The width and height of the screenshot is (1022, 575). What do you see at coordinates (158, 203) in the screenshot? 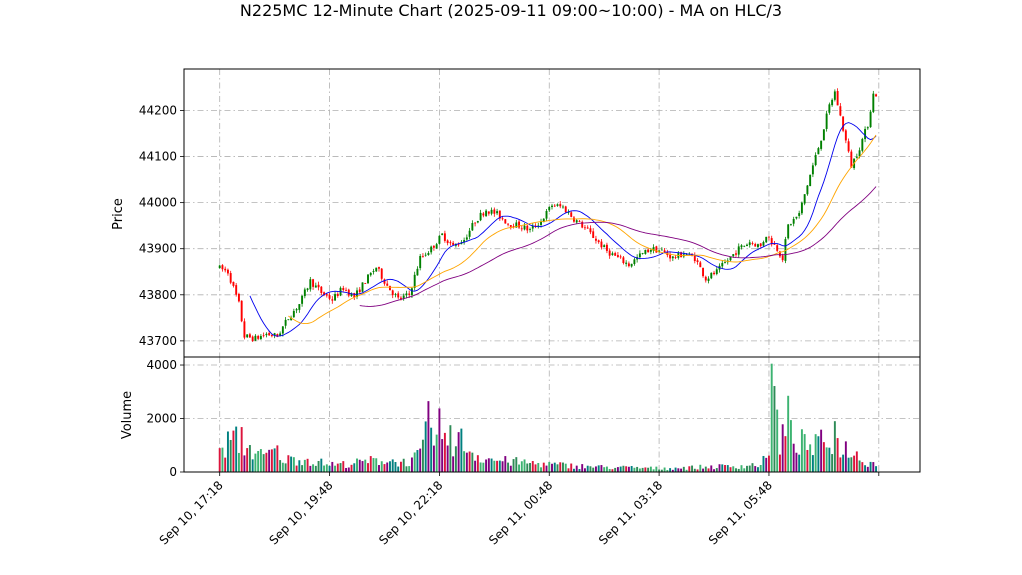
I see `price-tick-label: 44000` at bounding box center [158, 203].